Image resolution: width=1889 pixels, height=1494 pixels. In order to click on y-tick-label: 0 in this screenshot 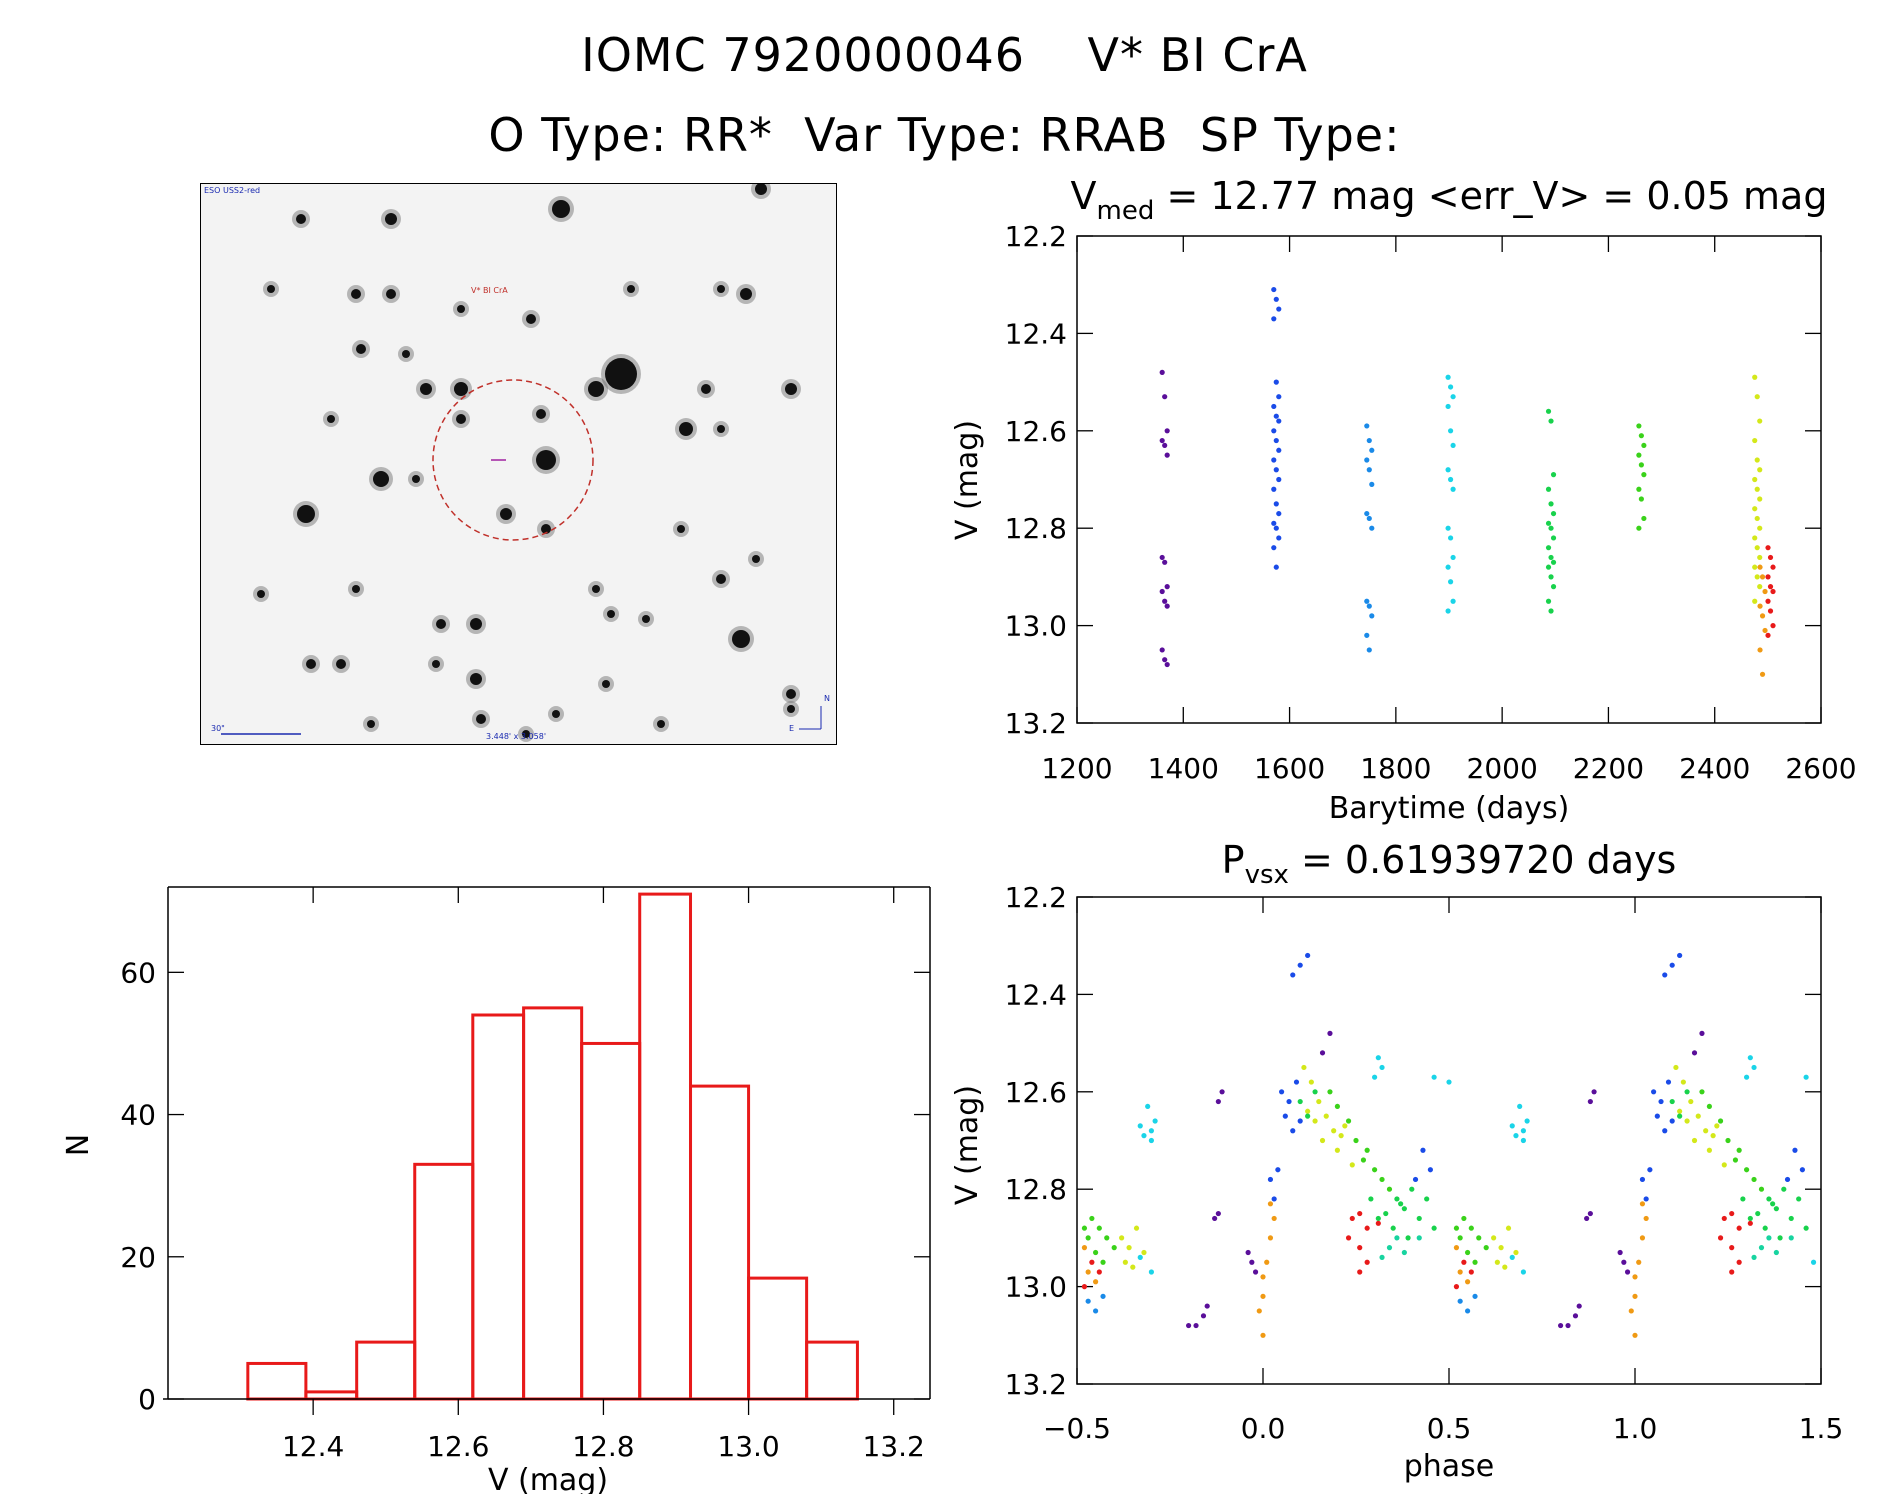, I will do `click(147, 1399)`.